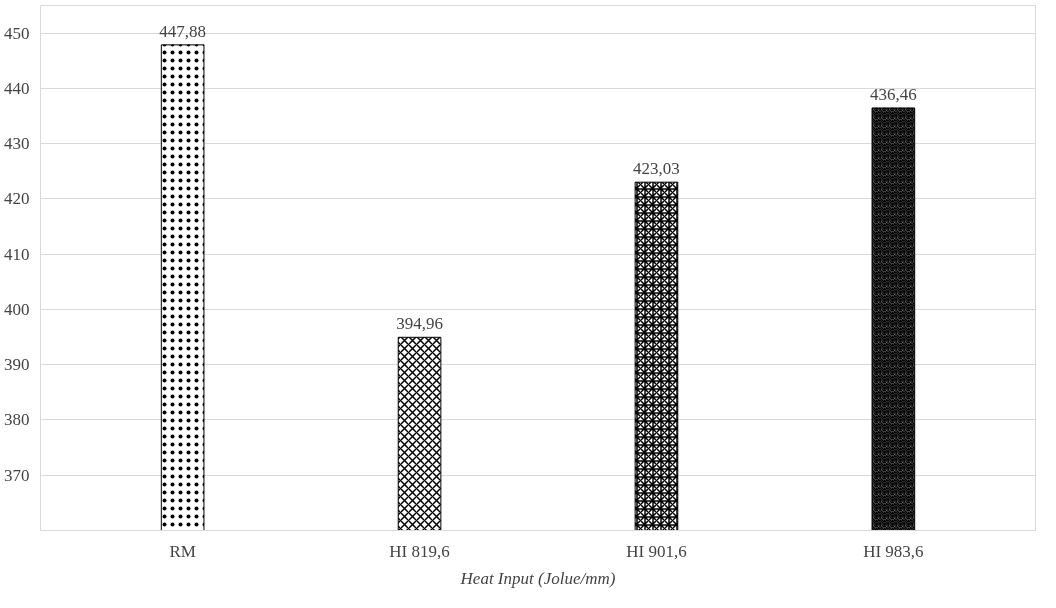 Image resolution: width=1056 pixels, height=608 pixels. What do you see at coordinates (17, 475) in the screenshot?
I see `y-tick-label: 370` at bounding box center [17, 475].